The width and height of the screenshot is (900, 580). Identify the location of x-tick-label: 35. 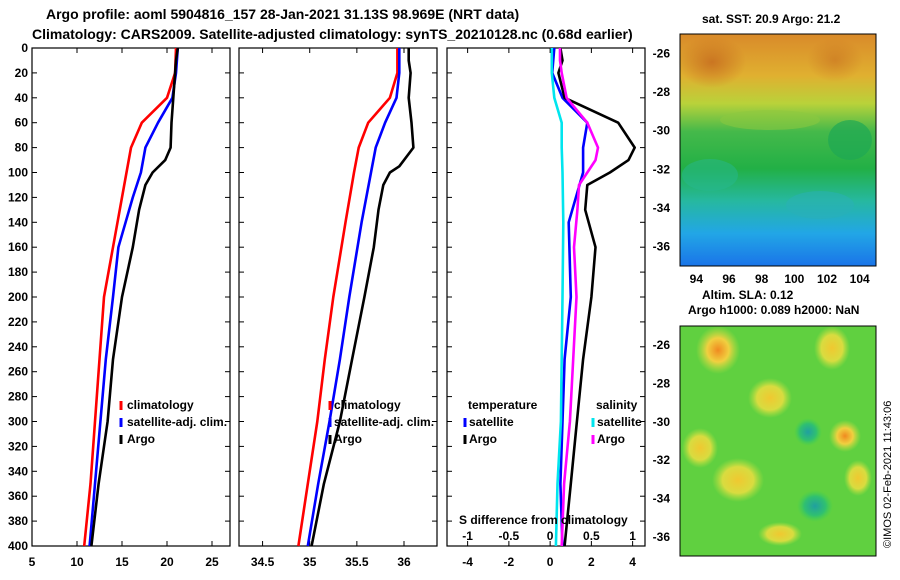
(310, 562).